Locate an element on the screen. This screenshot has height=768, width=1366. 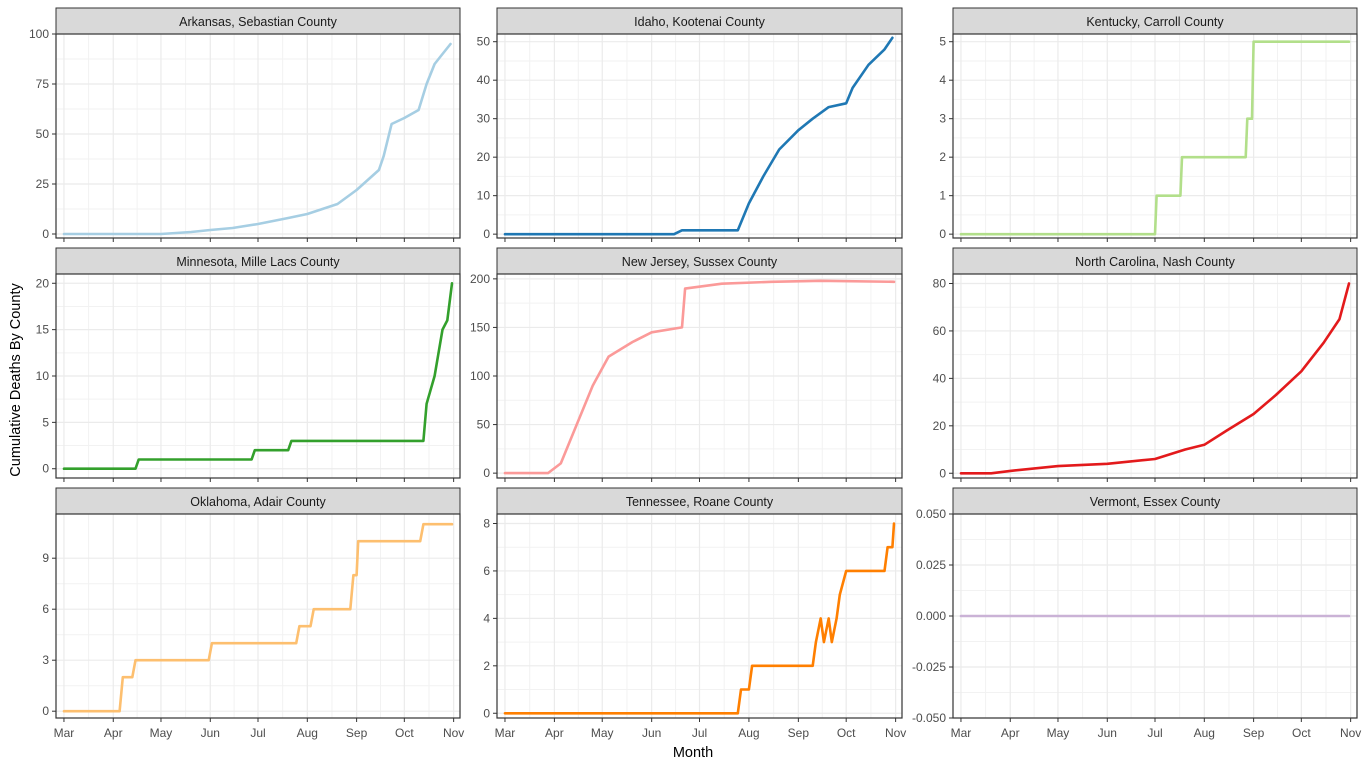
y-tick-label: 0.050 is located at coordinates (931, 514).